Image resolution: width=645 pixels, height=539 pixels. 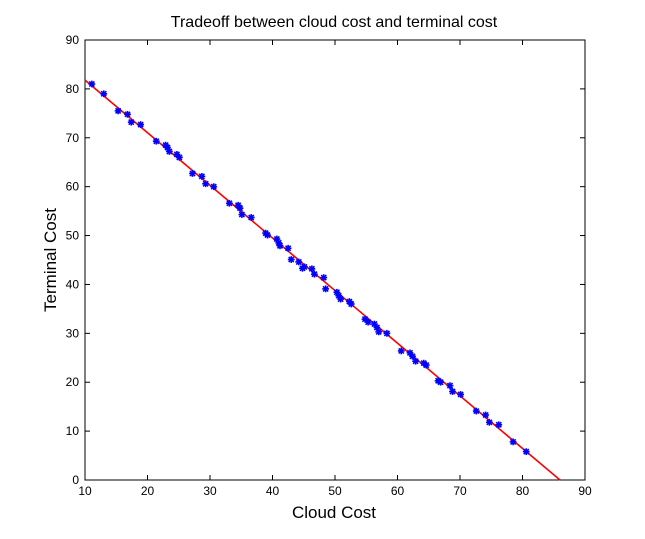 I want to click on y-tick-label: 50, so click(x=73, y=236).